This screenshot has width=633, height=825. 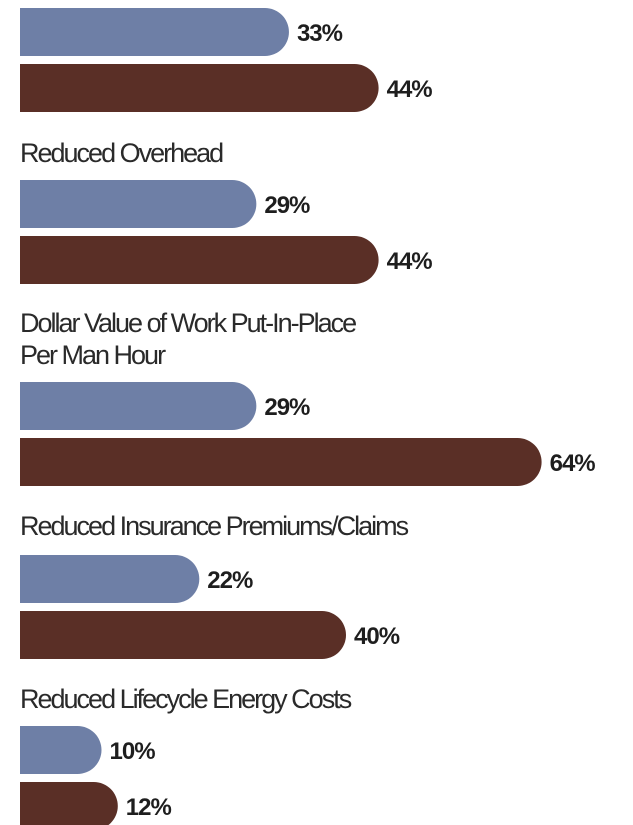 I want to click on value-label: 40%, so click(x=377, y=636).